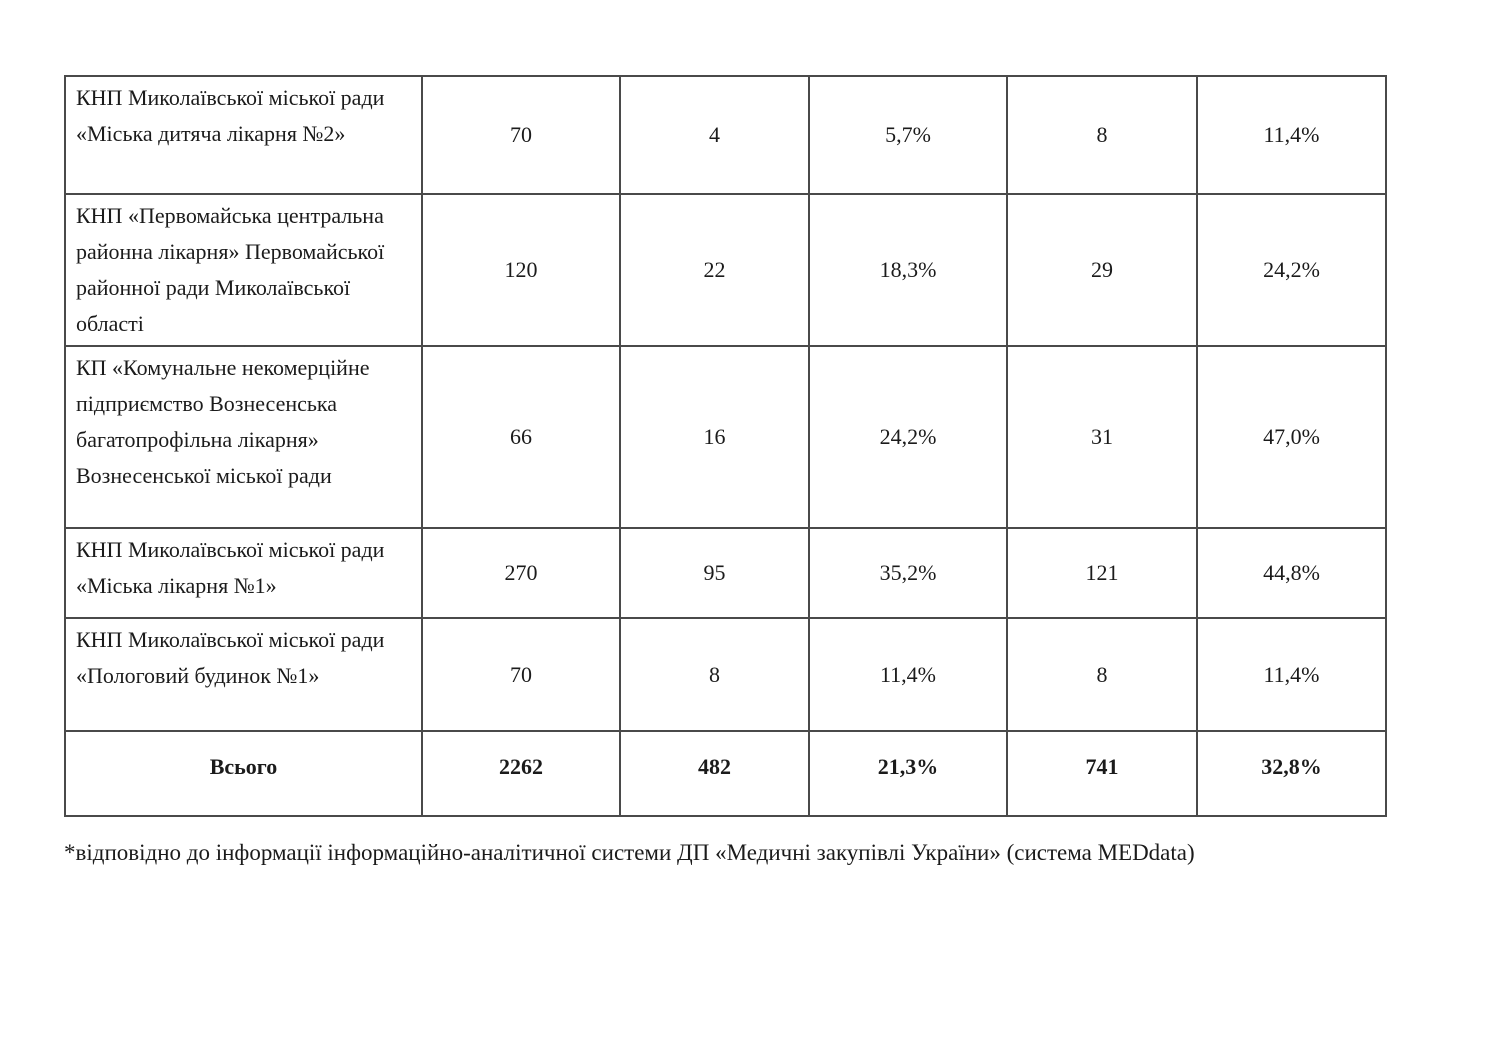  What do you see at coordinates (1291, 773) in the screenshot?
I see `total-value-cell: 32,8%` at bounding box center [1291, 773].